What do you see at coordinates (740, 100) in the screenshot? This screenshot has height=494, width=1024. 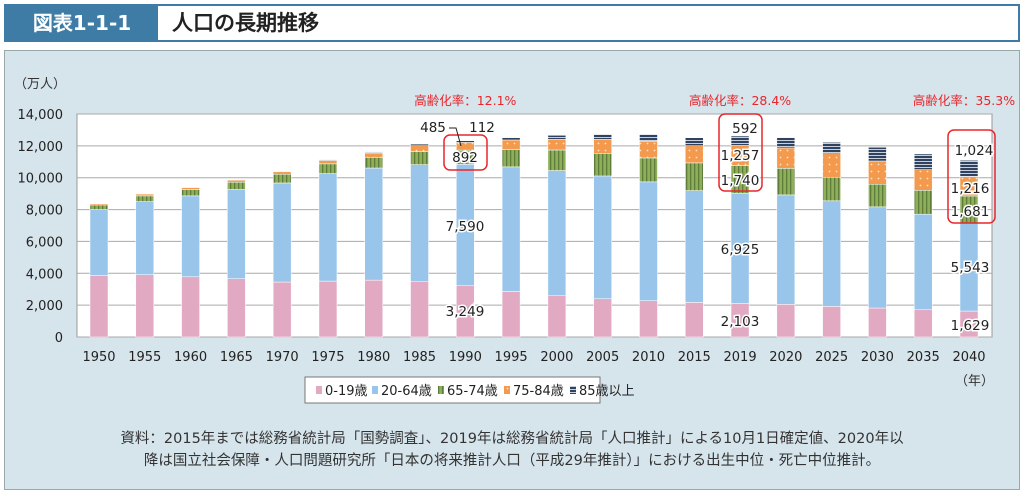 I see `aging-rate-annotation: 高齢化率：28.4%` at bounding box center [740, 100].